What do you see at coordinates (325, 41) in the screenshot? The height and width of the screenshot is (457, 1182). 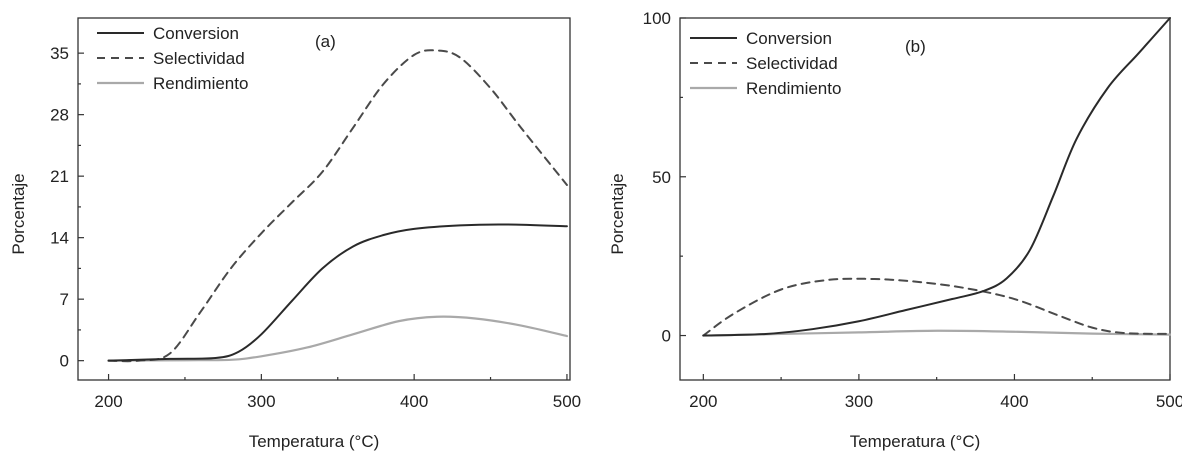 I see `panel-label: (a)` at bounding box center [325, 41].